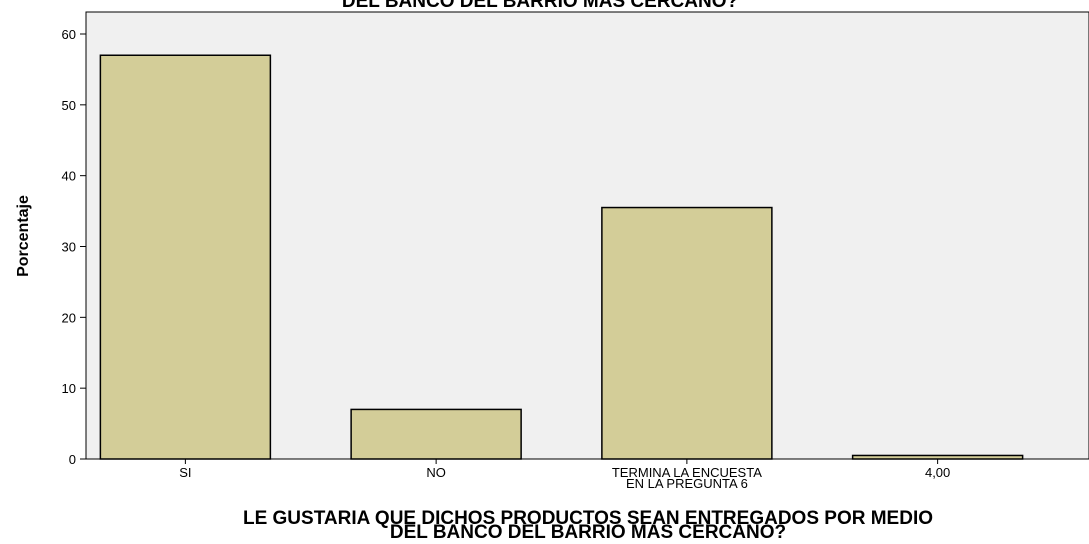  I want to click on y-tick-label: 40, so click(69, 176).